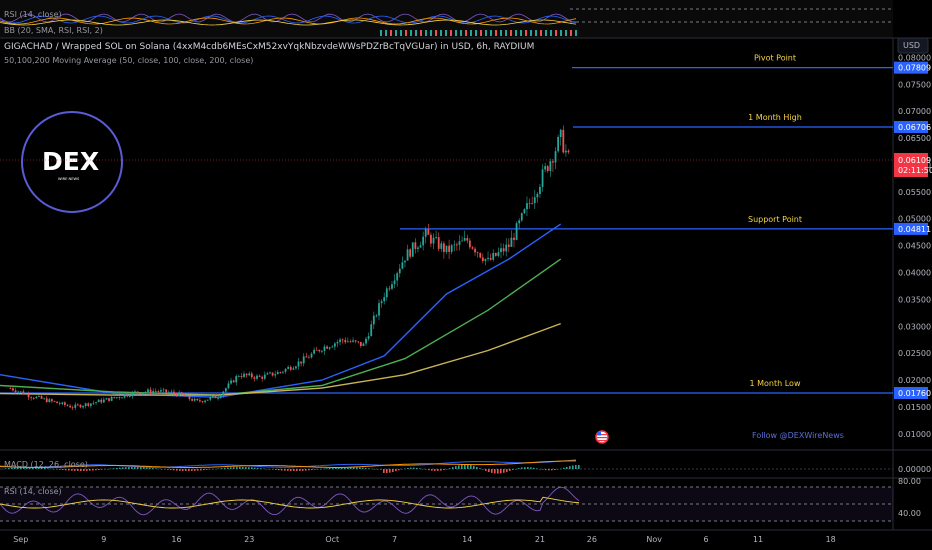 The height and width of the screenshot is (550, 932). I want to click on level-price-value: 0.06706, so click(914, 127).